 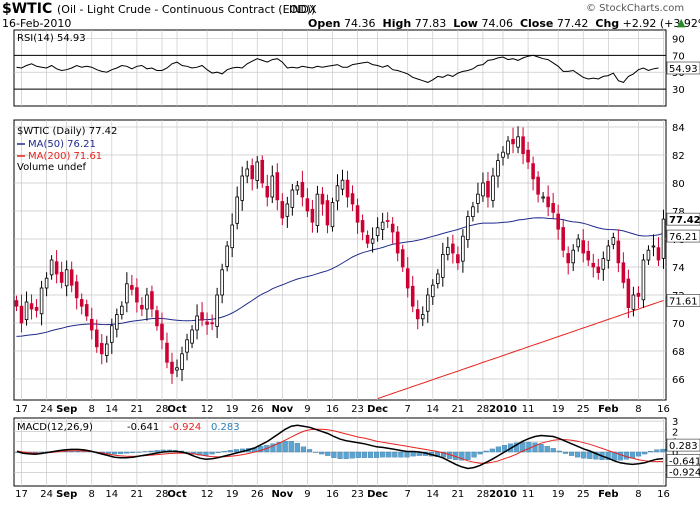 What do you see at coordinates (558, 409) in the screenshot?
I see `x-tick-label: 19` at bounding box center [558, 409].